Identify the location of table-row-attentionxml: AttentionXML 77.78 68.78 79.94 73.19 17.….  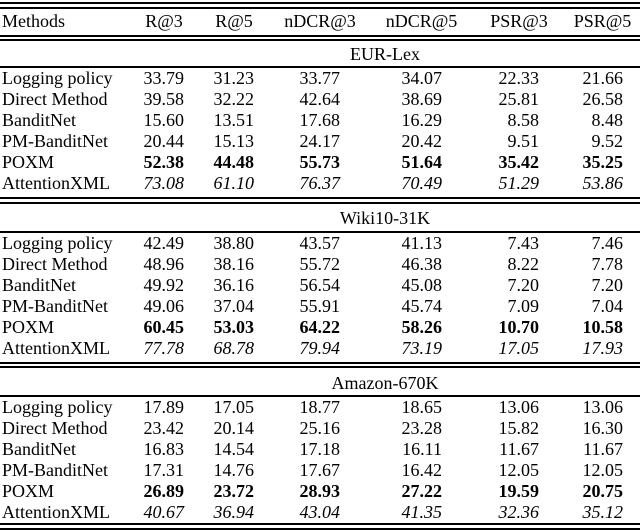
(320, 348).